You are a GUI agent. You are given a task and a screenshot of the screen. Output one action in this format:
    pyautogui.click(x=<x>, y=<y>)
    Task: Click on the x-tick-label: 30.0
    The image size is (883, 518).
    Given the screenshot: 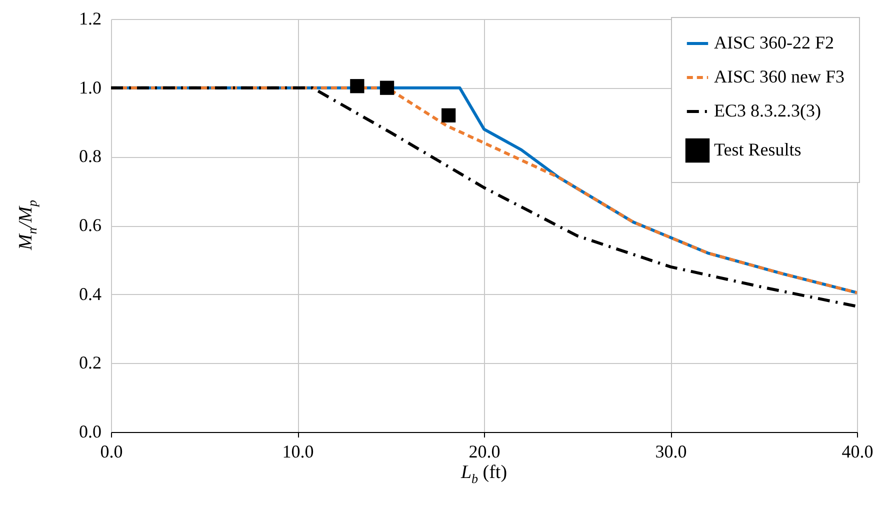 What is the action you would take?
    pyautogui.click(x=671, y=452)
    